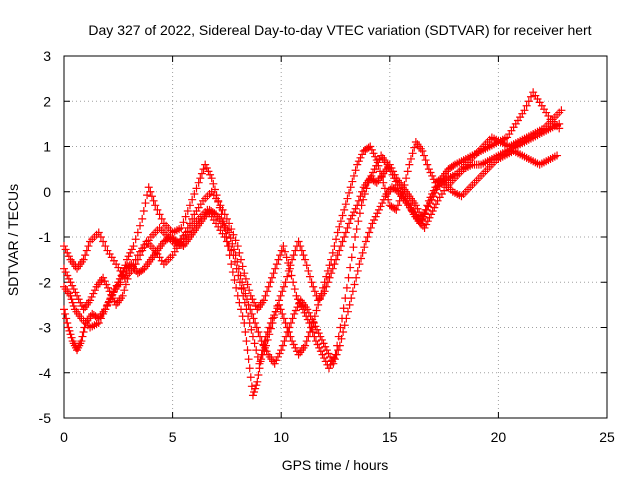 This screenshot has width=640, height=480. I want to click on y-tick-label: -5, so click(45, 418).